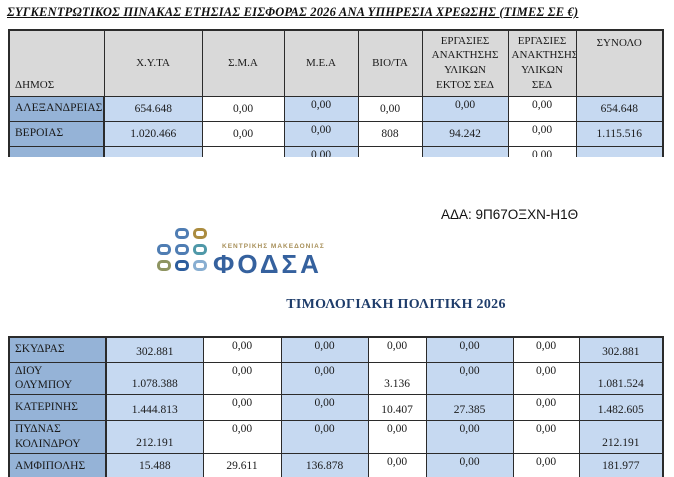  I want to click on value-cell-xyta: 1.444.813, so click(154, 408).